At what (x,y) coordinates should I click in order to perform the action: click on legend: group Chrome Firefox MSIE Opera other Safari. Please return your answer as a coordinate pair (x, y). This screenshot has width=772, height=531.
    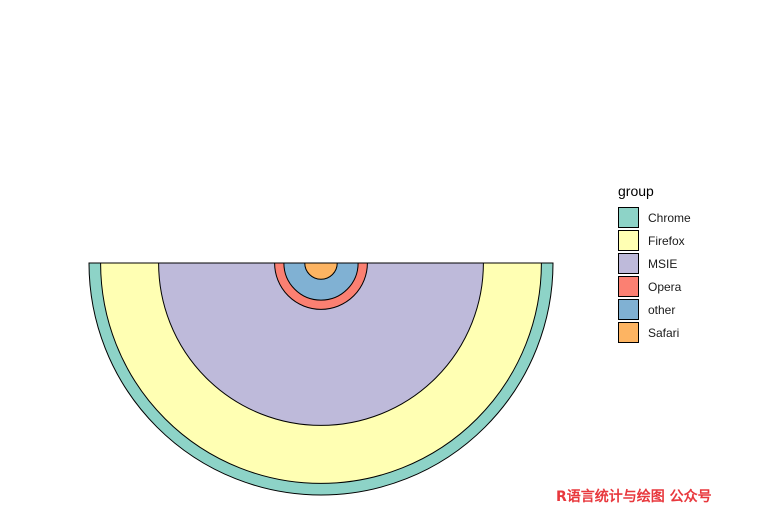
    Looking at the image, I should click on (654, 263).